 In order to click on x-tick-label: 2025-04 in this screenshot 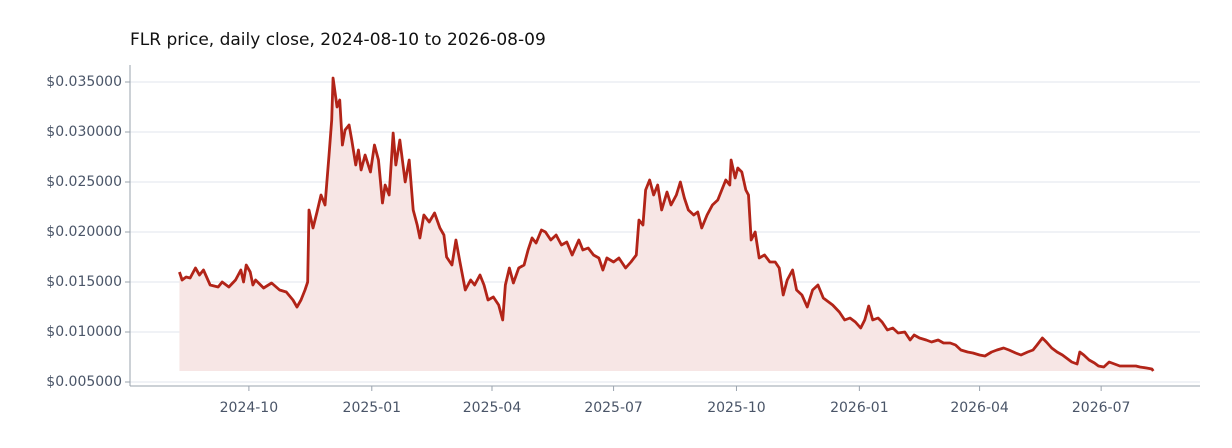, I will do `click(492, 408)`.